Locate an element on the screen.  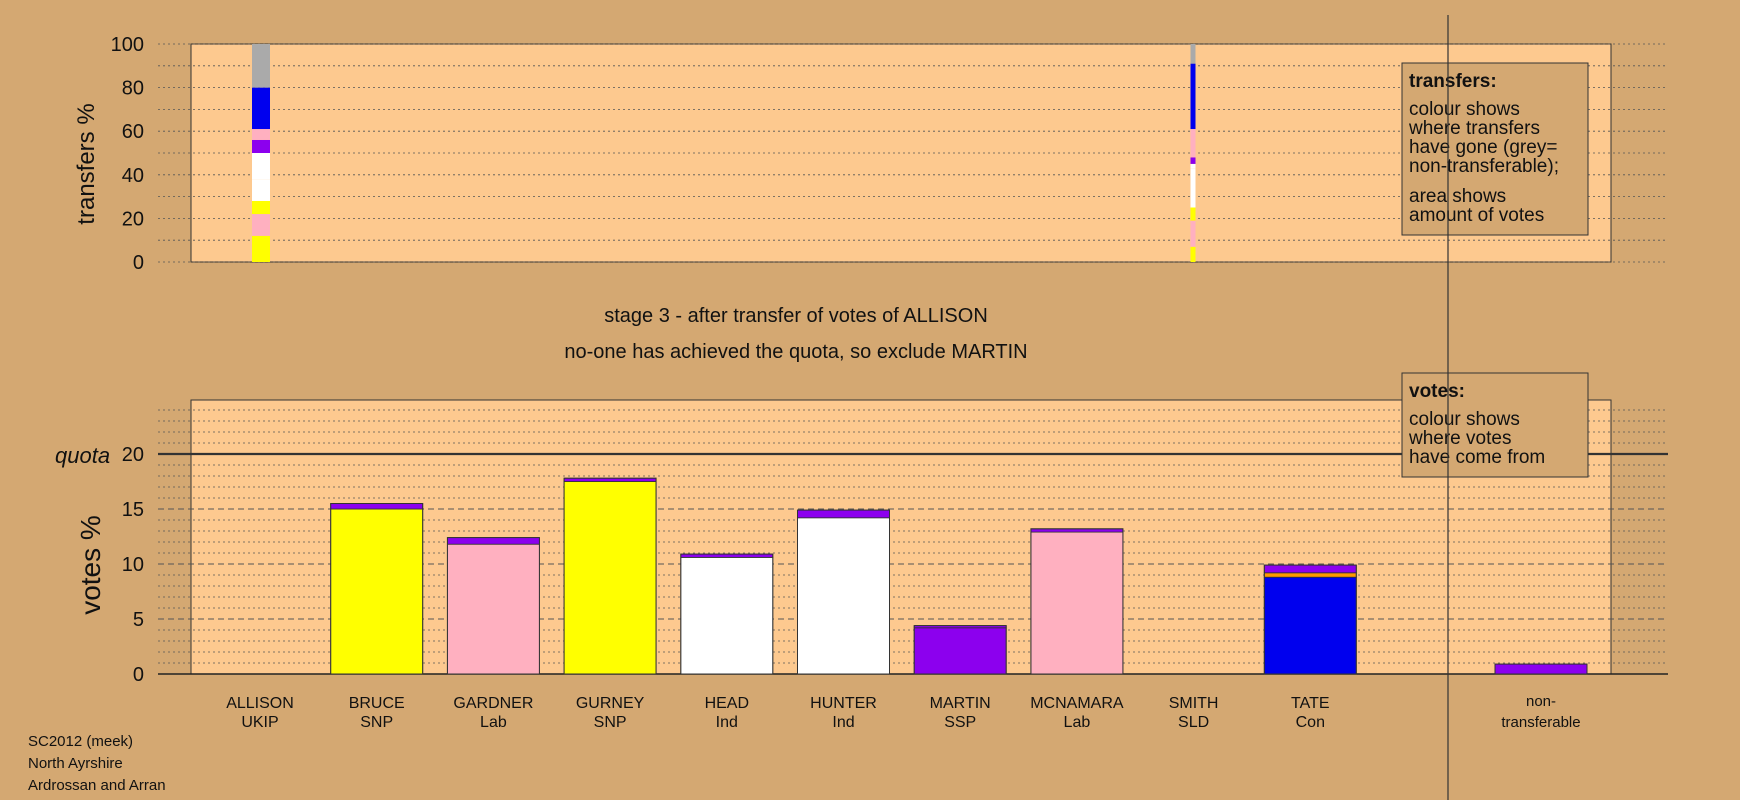
quota-label: quota is located at coordinates (82, 455).